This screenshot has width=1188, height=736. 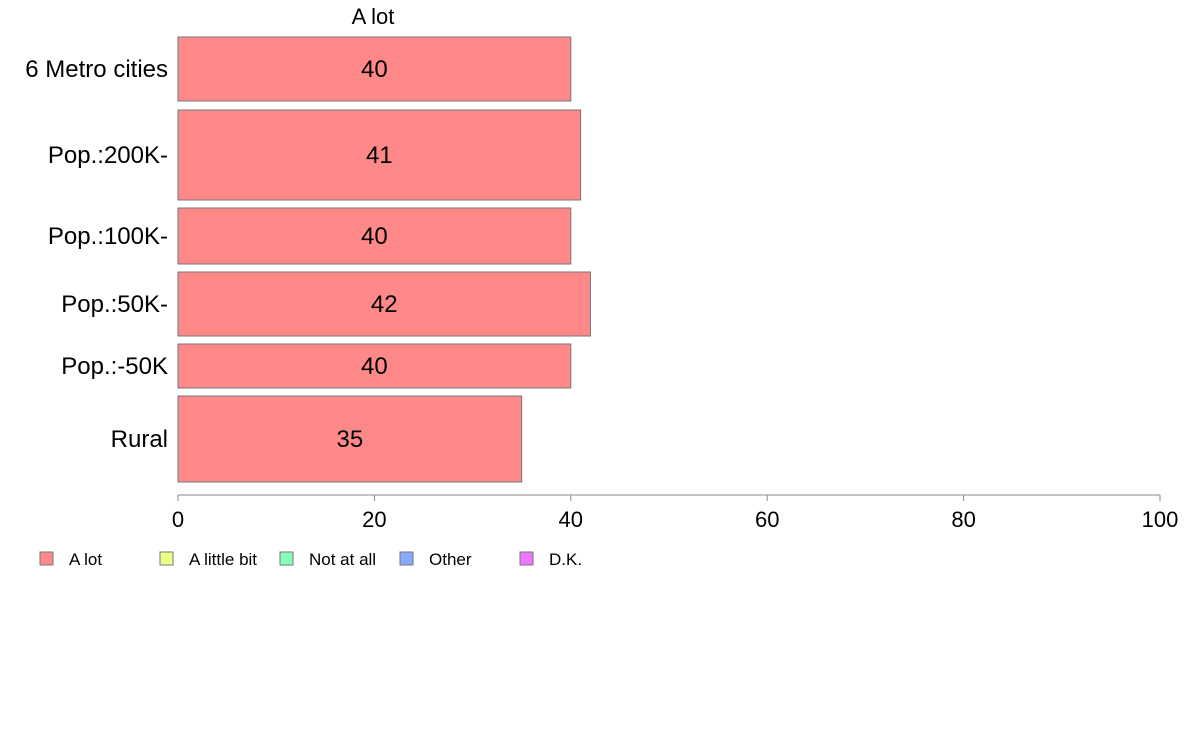 I want to click on category-label: 6 Metro cities, so click(x=96, y=69).